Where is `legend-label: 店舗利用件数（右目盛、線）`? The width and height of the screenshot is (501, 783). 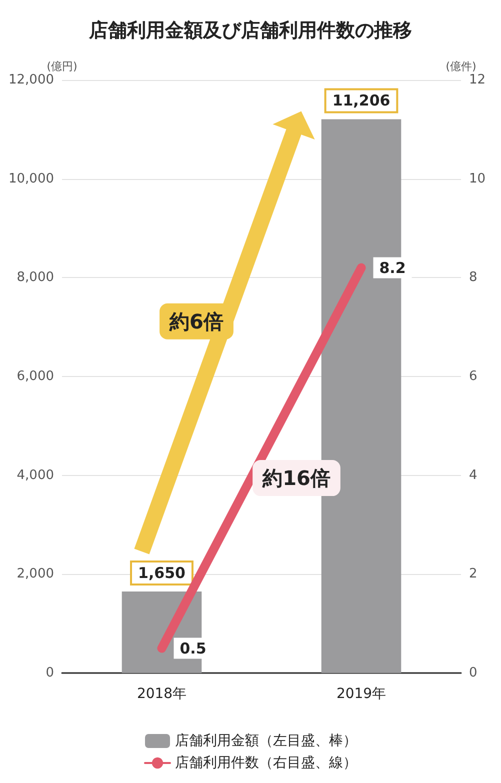
legend-label: 店舗利用件数（右目盛、線） is located at coordinates (266, 763).